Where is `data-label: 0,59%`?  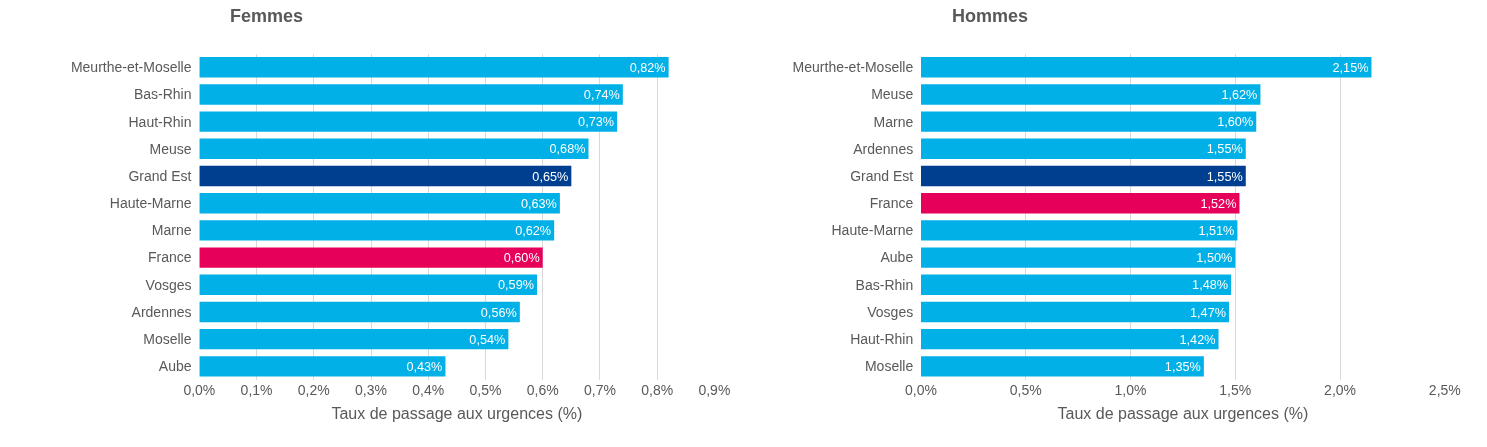 data-label: 0,59% is located at coordinates (515, 285).